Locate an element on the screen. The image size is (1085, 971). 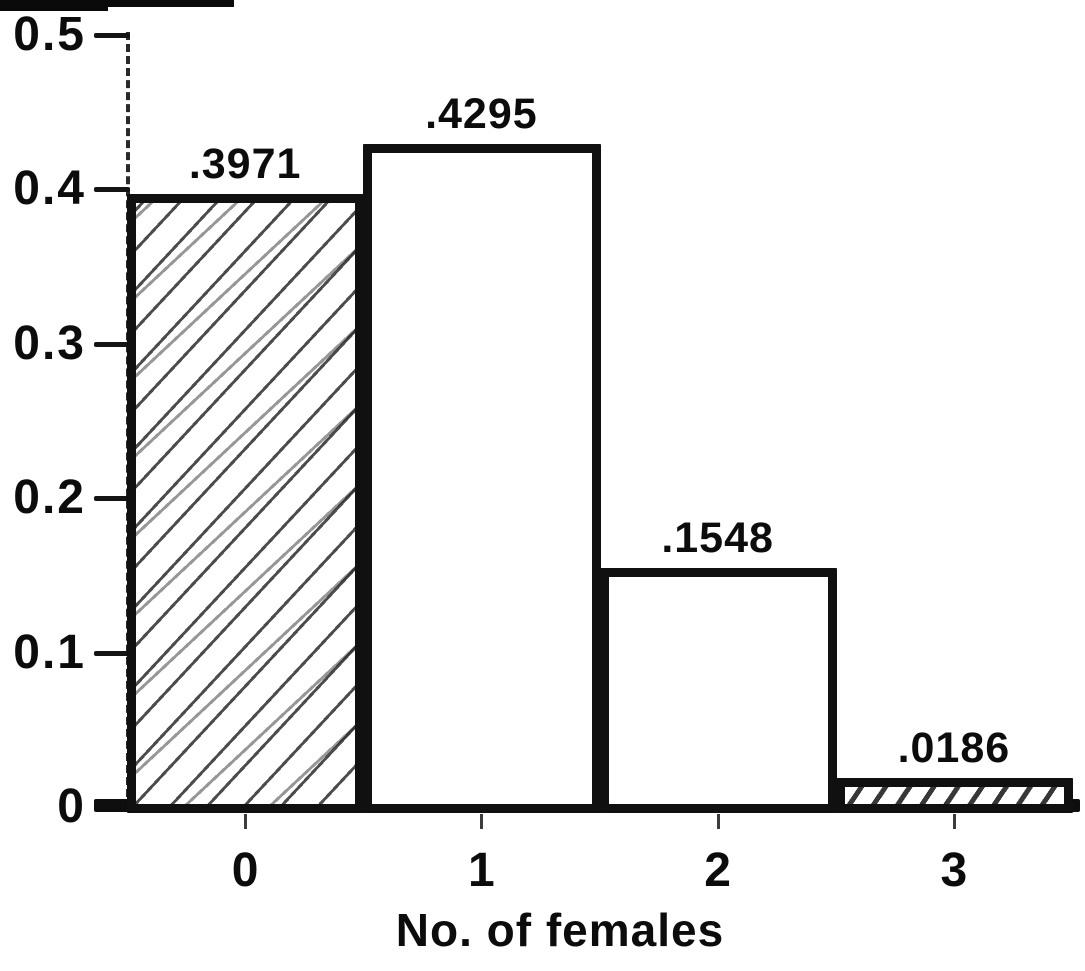
scan-artifact-strip-thin is located at coordinates (171, 3).